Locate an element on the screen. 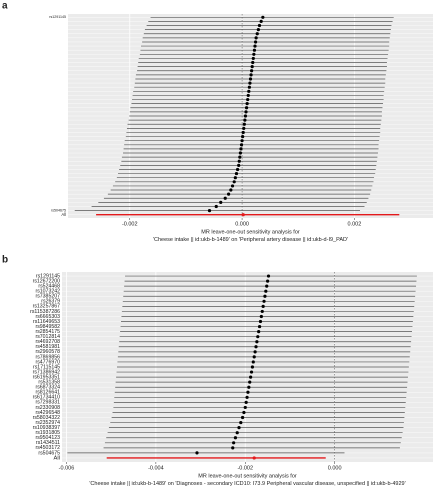 The width and height of the screenshot is (438, 500). y-tick-label: All is located at coordinates (57, 458).